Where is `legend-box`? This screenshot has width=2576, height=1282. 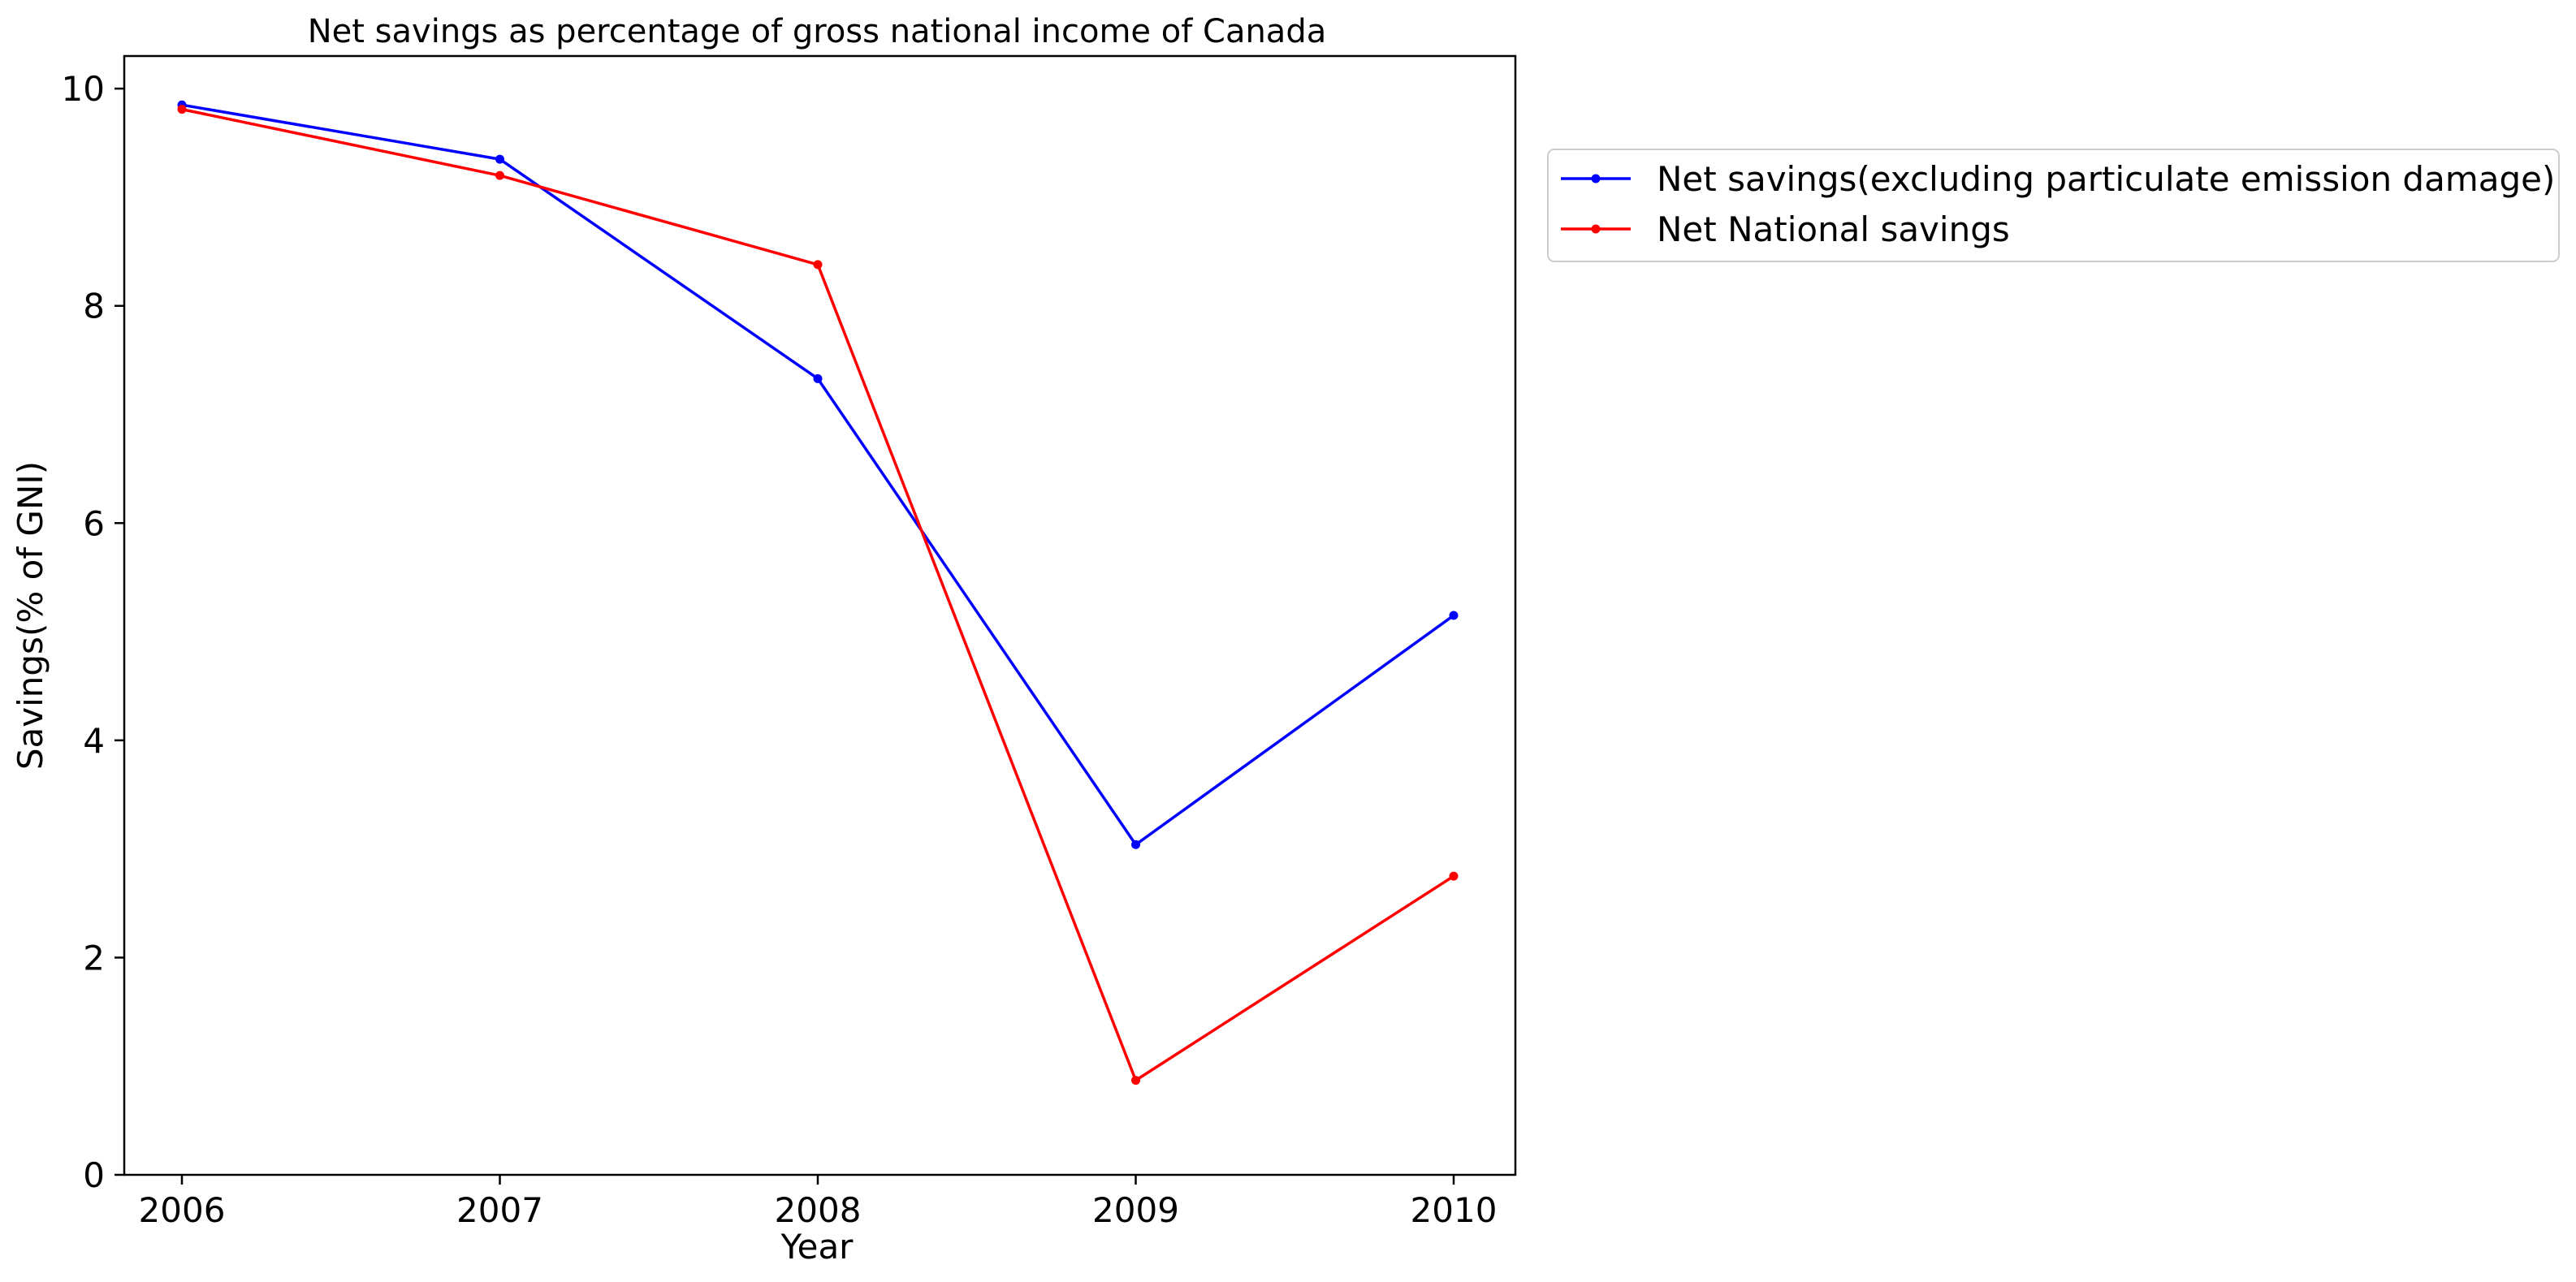 legend-box is located at coordinates (2054, 205).